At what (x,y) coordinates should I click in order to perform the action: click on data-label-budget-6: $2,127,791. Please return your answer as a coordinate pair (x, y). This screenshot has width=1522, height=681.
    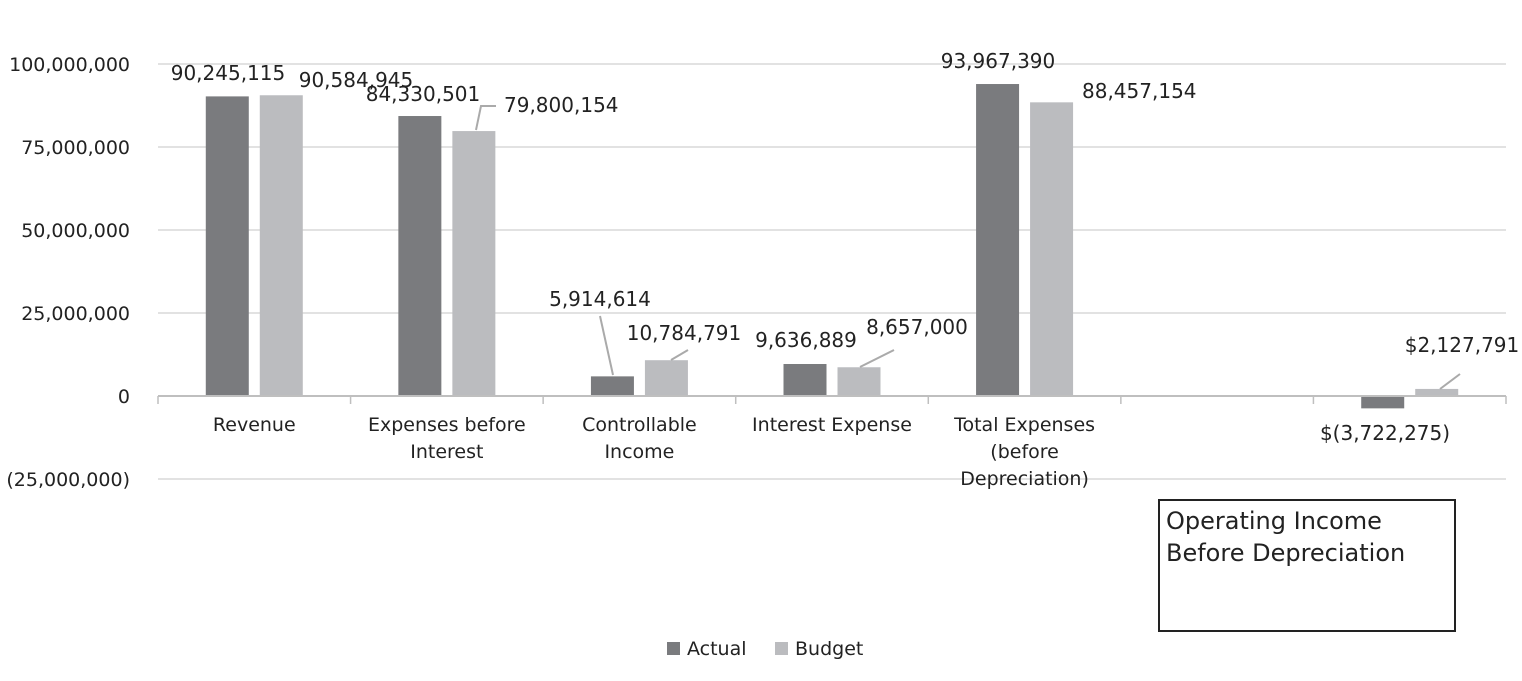
    Looking at the image, I should click on (1462, 345).